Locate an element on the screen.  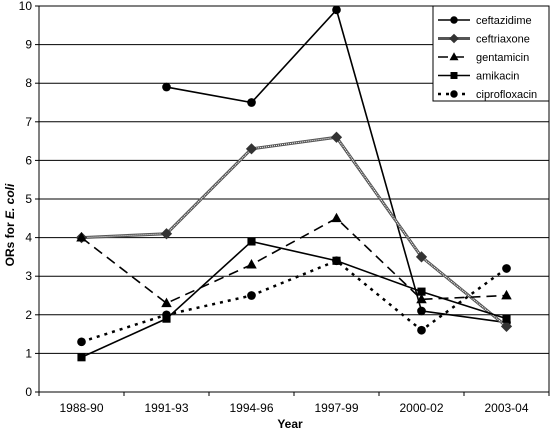
y-tick-label: 5 is located at coordinates (28, 199).